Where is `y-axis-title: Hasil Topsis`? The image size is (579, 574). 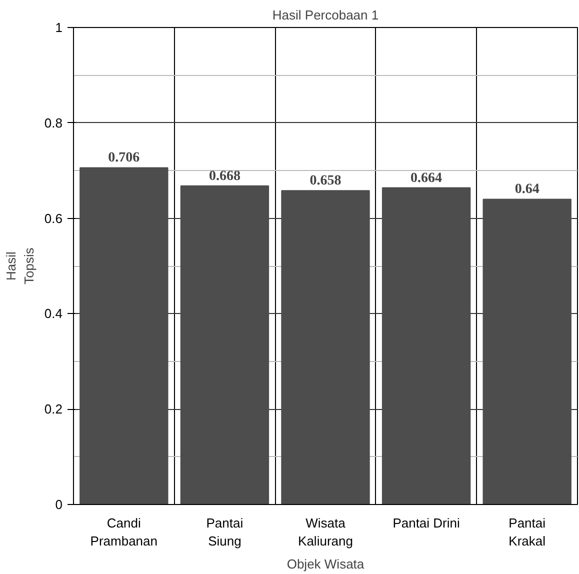 y-axis-title: Hasil Topsis is located at coordinates (19, 265).